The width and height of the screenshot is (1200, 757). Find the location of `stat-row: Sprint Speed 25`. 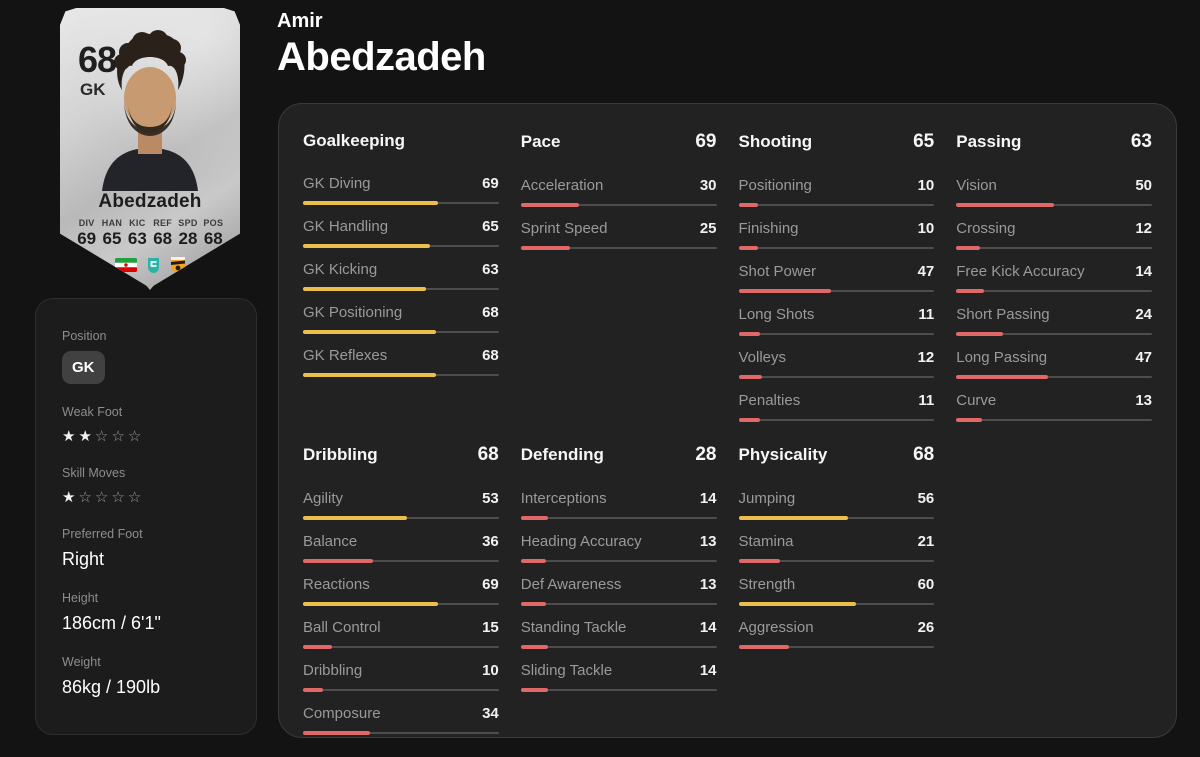

stat-row: Sprint Speed 25 is located at coordinates (618, 235).